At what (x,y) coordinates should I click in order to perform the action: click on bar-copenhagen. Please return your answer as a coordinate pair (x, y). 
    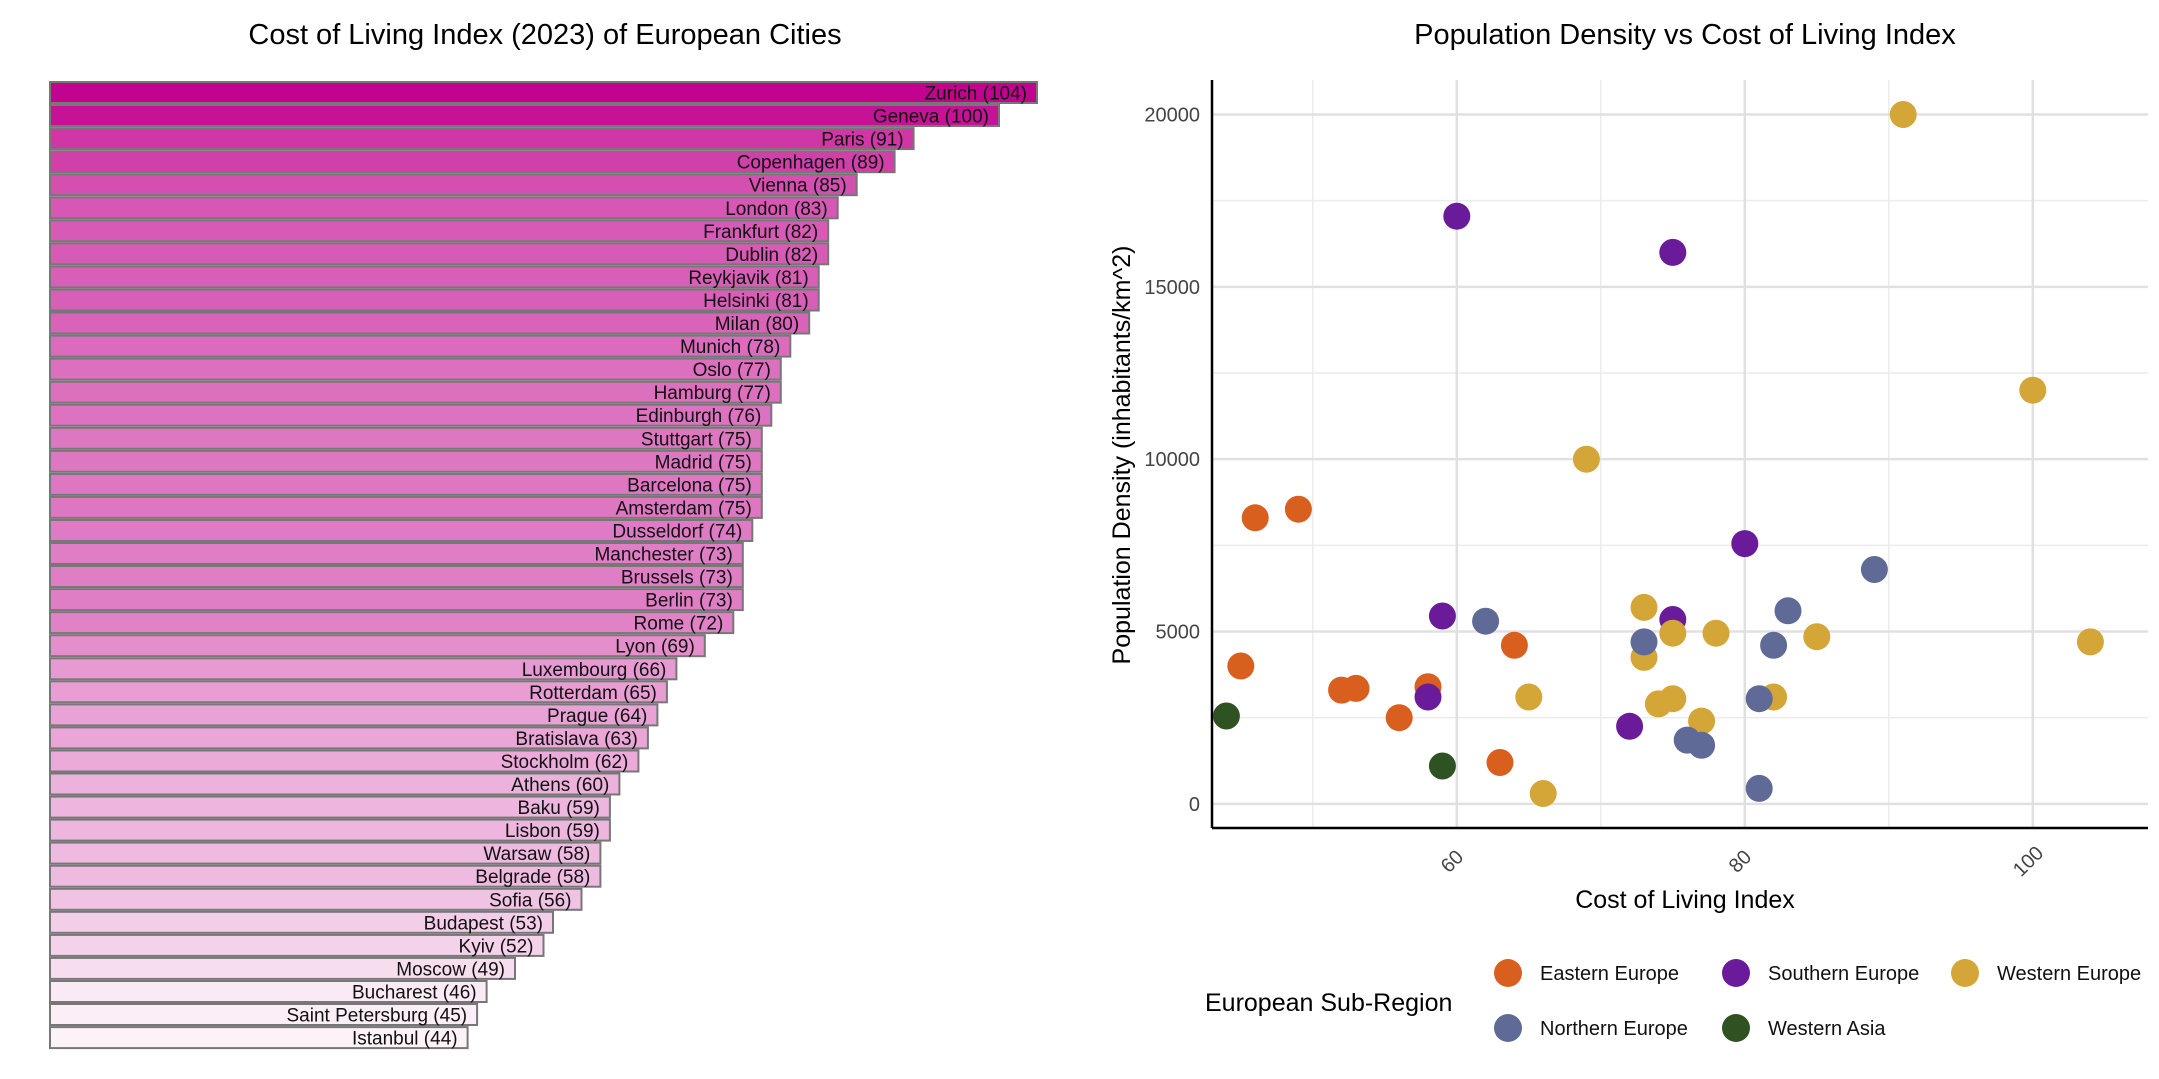
    Looking at the image, I should click on (472, 162).